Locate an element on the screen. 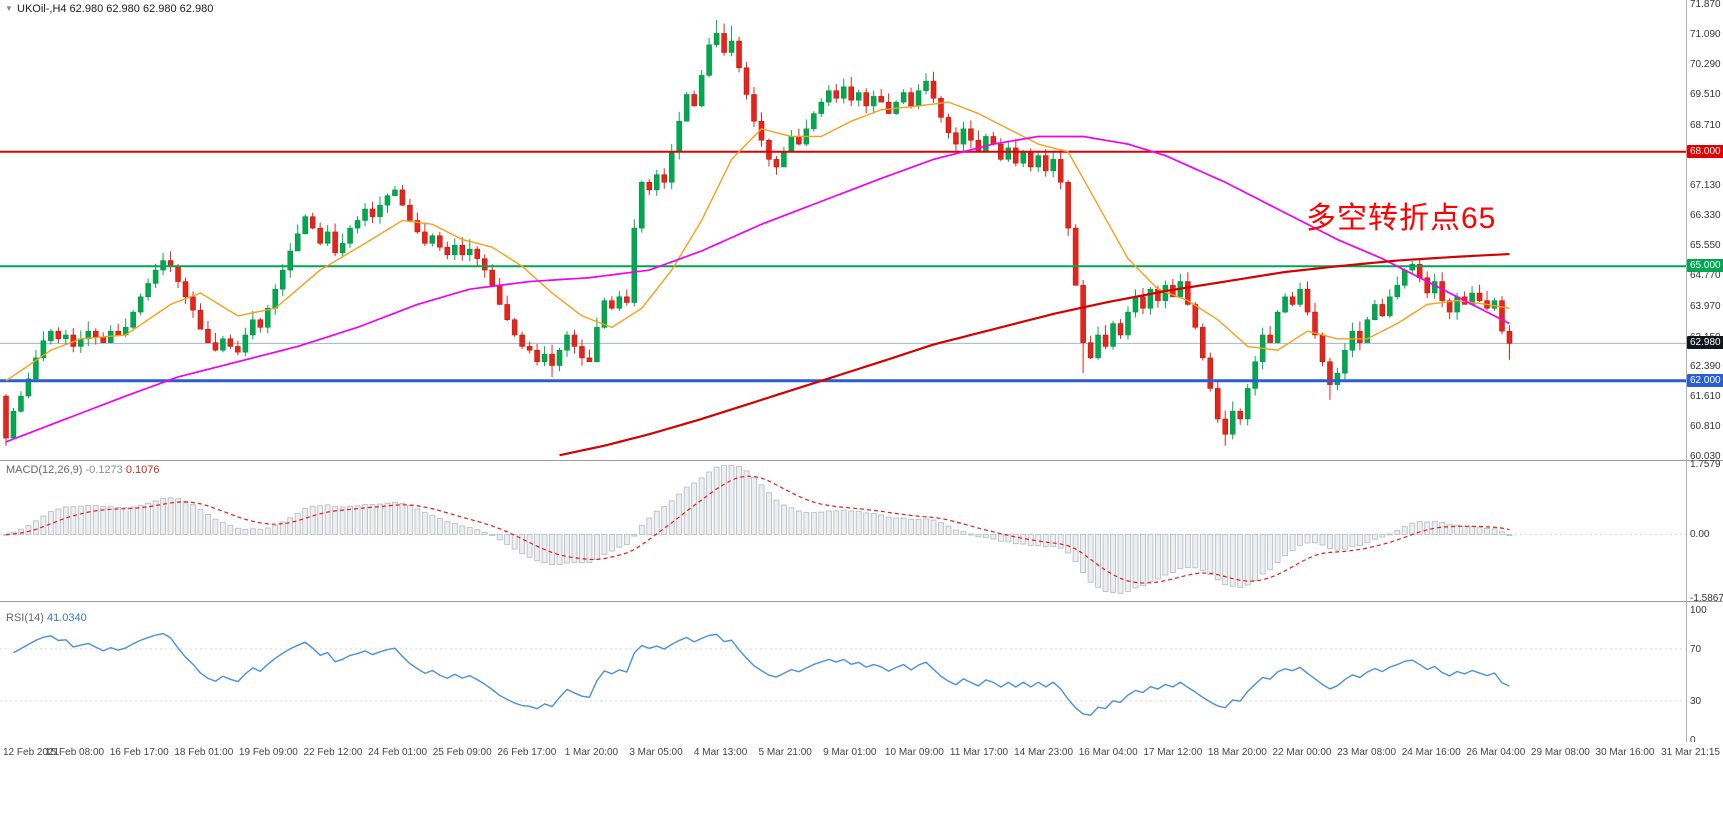  price-tick: 67.130 is located at coordinates (1705, 185).